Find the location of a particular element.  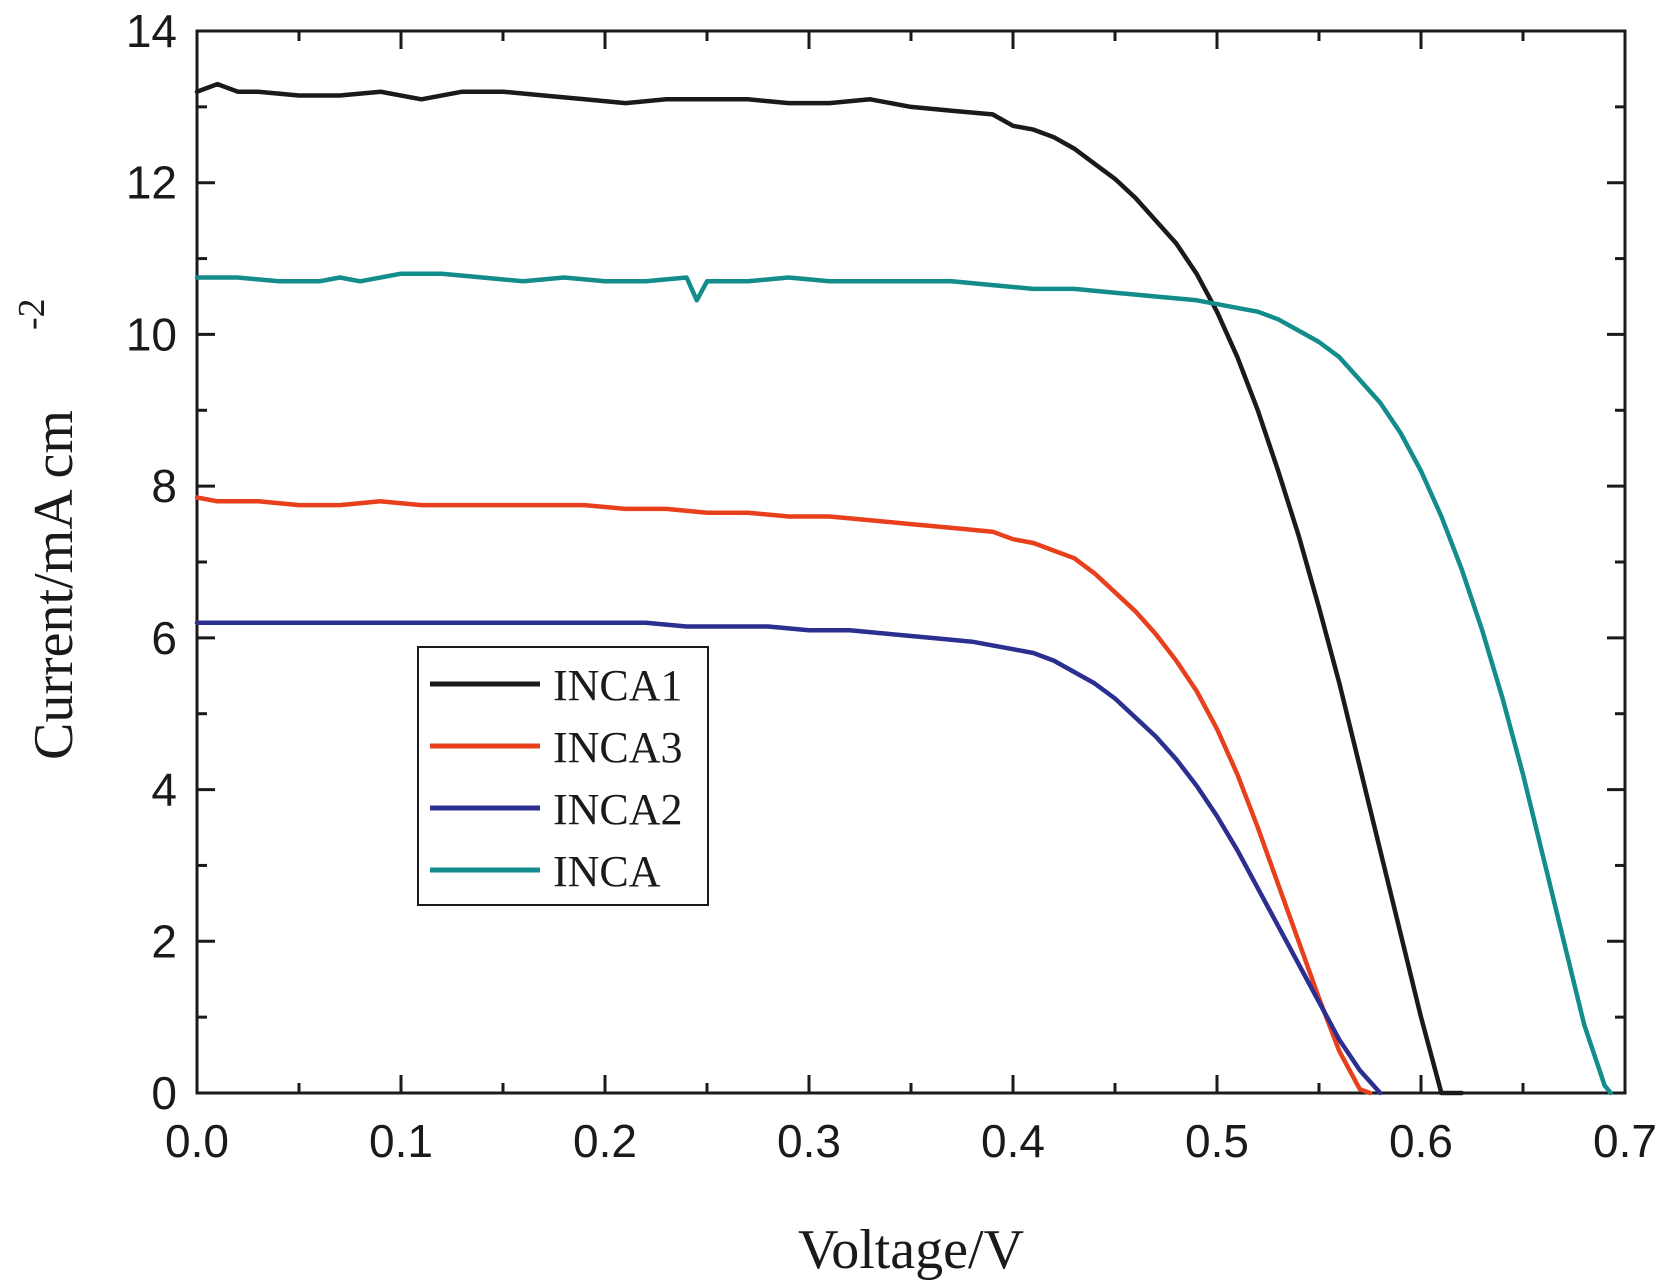

legend: INCA1 INCA3 INCA2 INCA is located at coordinates (563, 776).